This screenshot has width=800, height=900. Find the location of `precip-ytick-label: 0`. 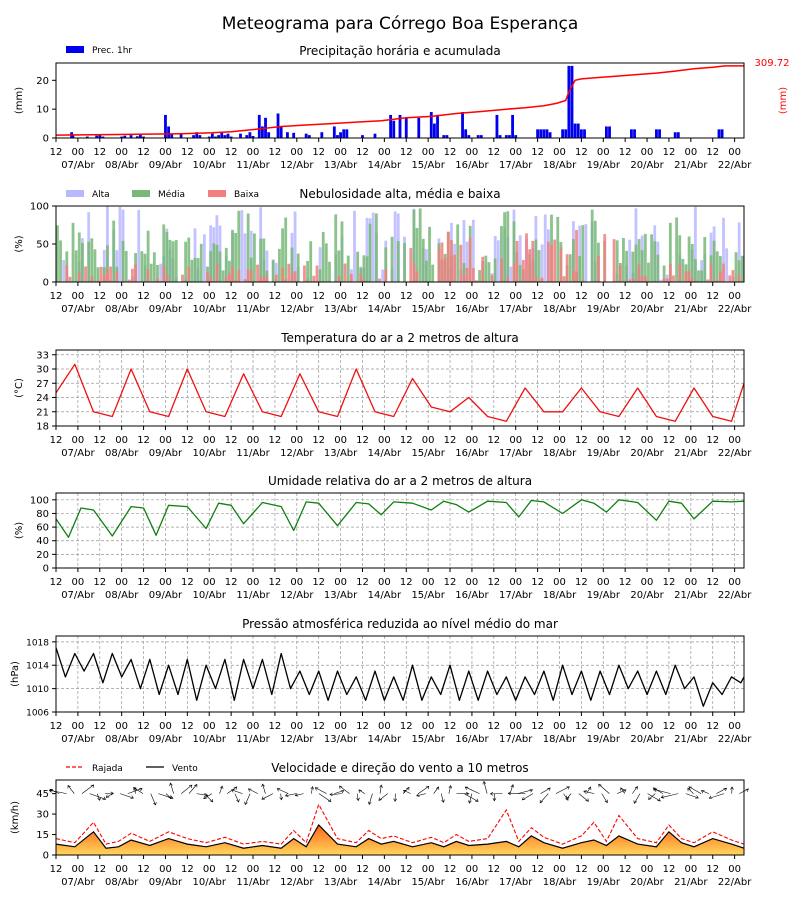

precip-ytick-label: 0 is located at coordinates (46, 139).